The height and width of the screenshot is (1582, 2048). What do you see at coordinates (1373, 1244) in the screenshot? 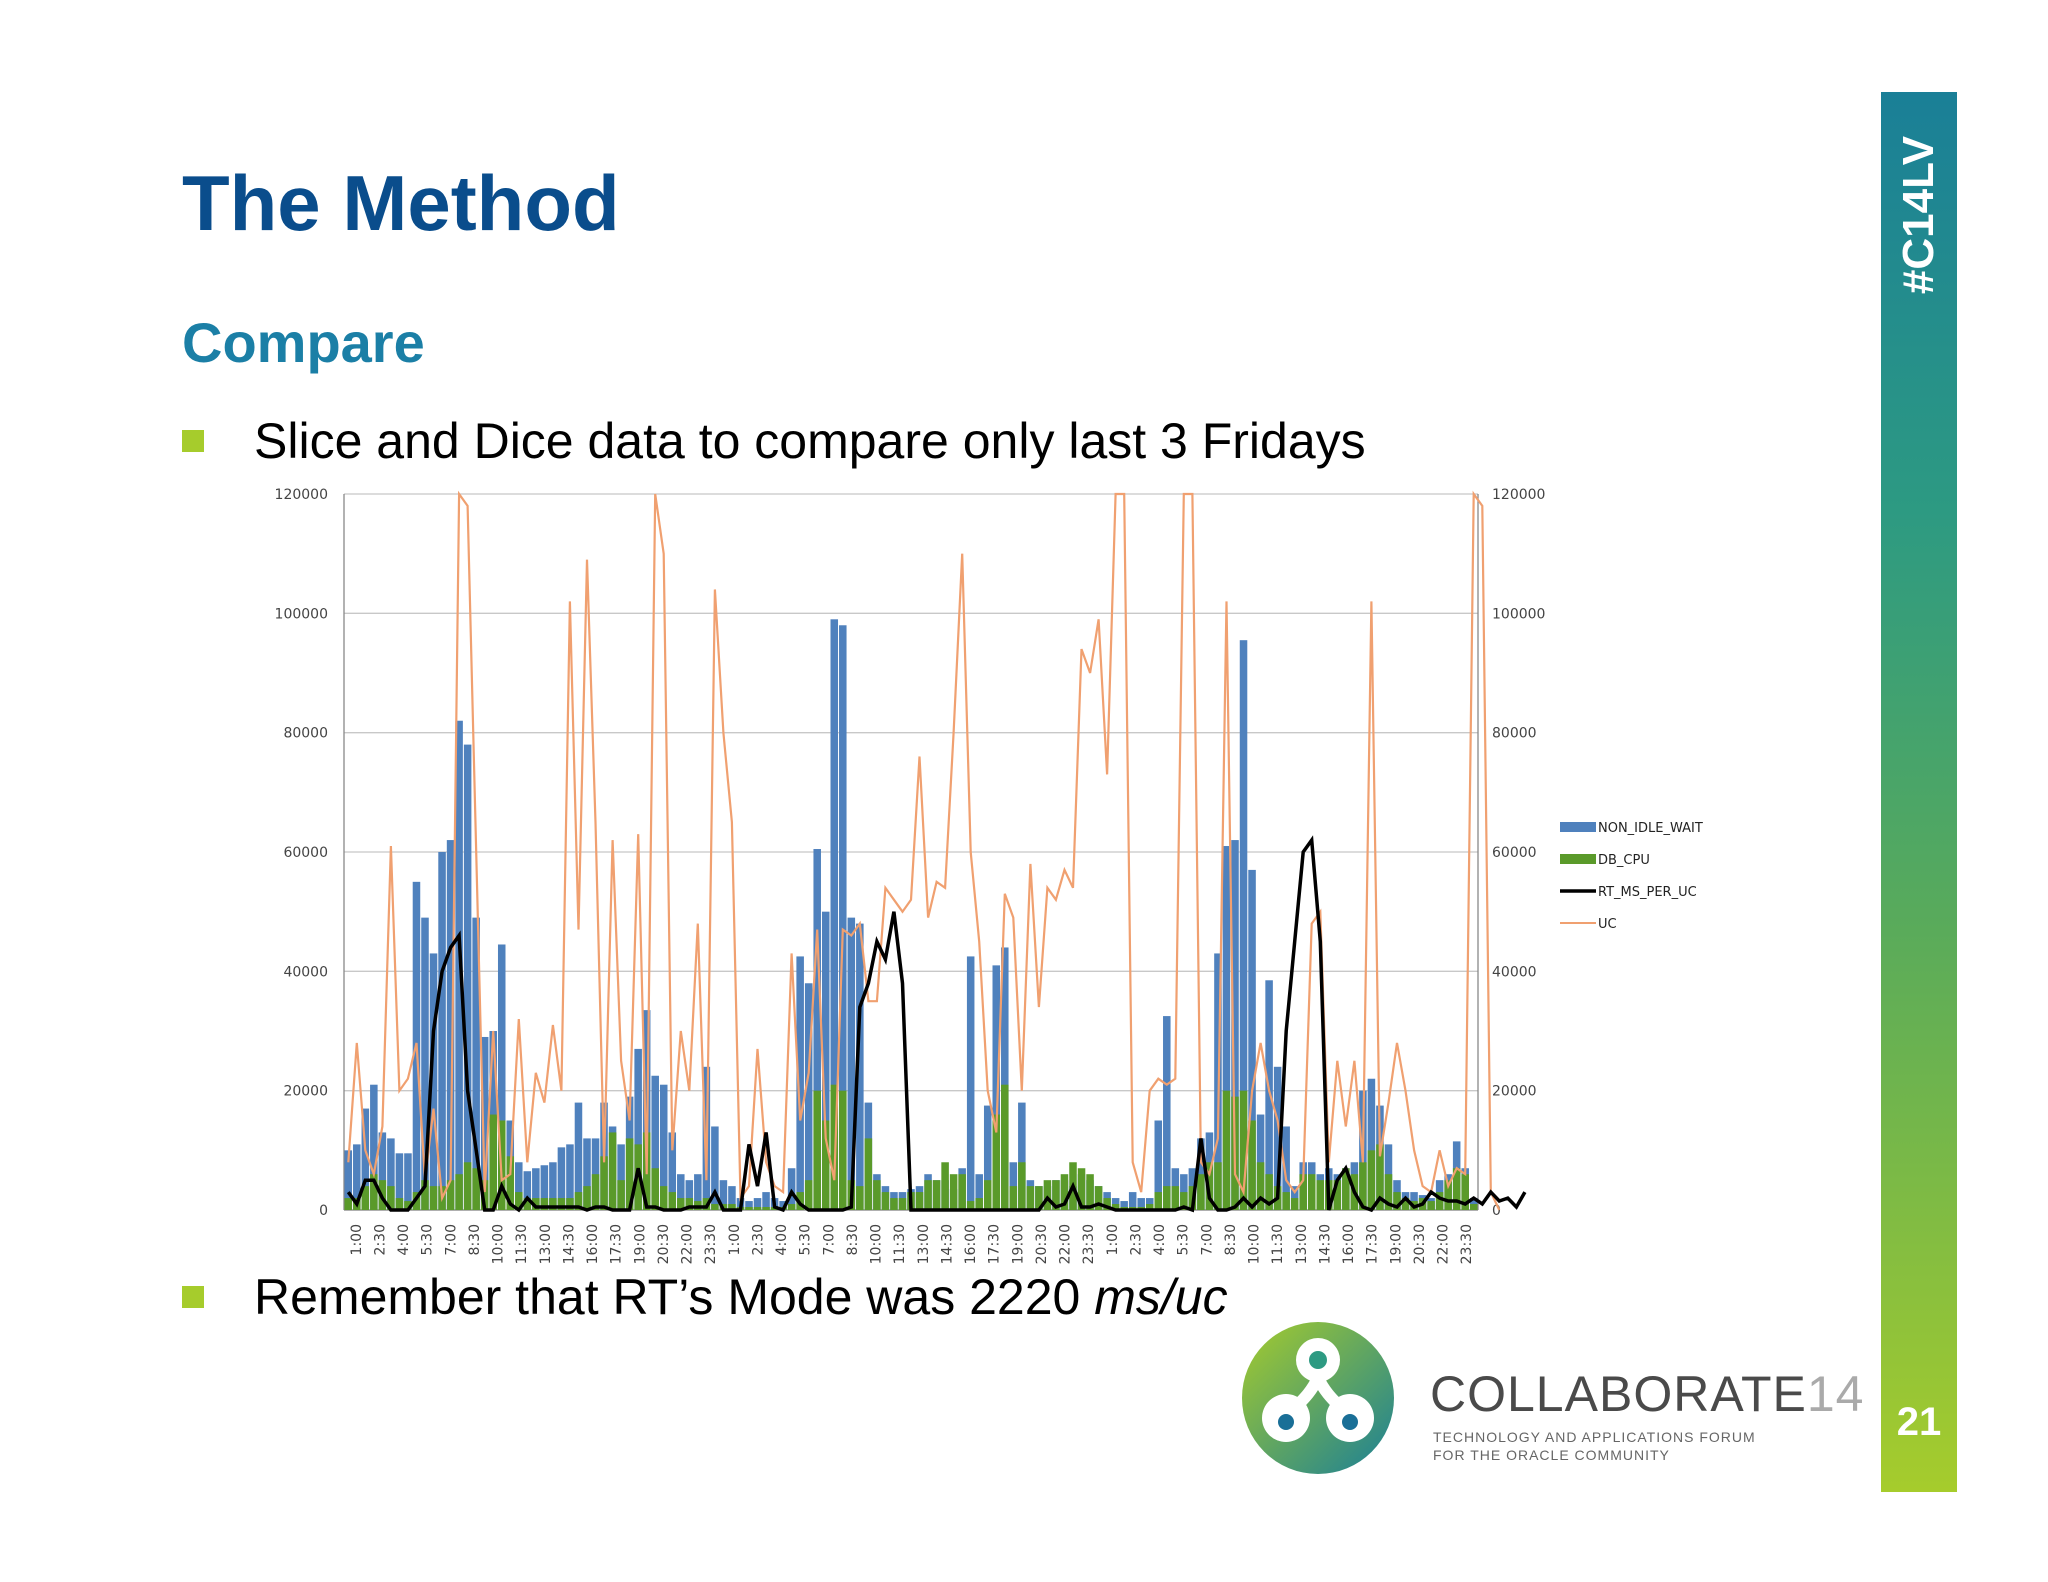
I see `x-tick-label: 17:30` at bounding box center [1373, 1244].